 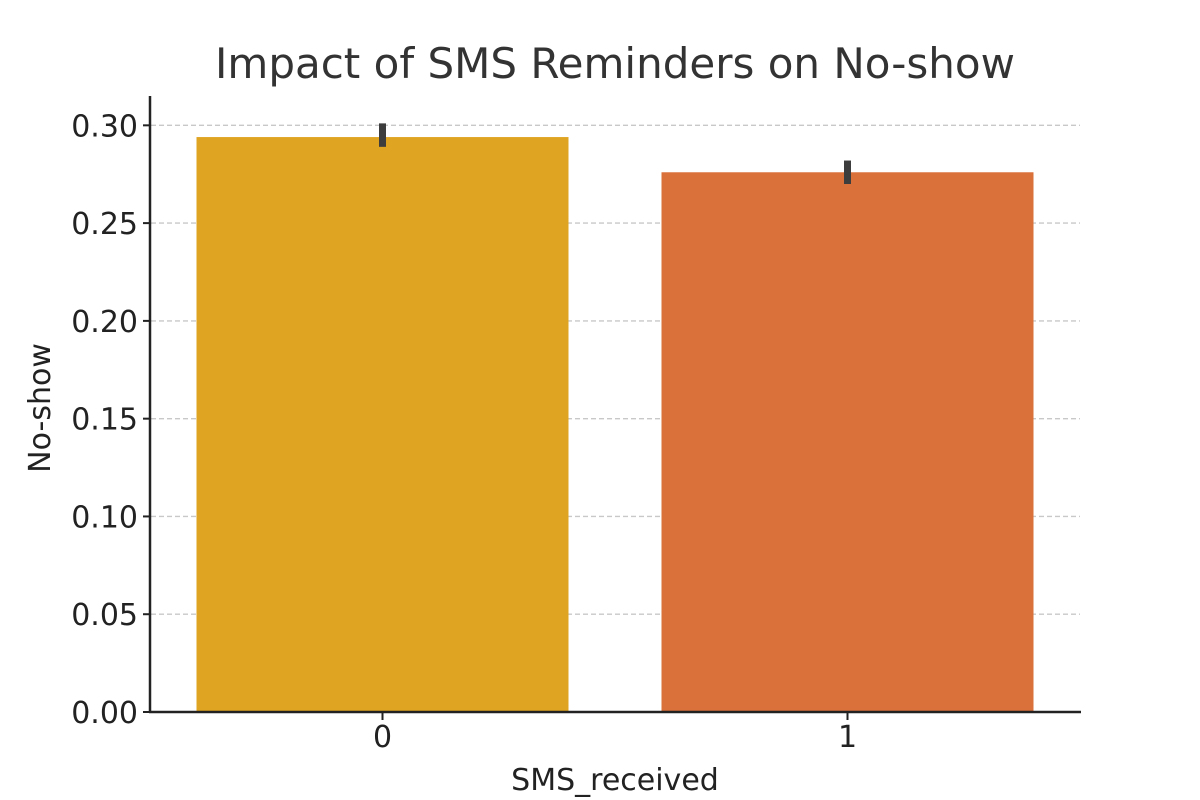 What do you see at coordinates (104, 713) in the screenshot?
I see `y-tick-label: 0.00` at bounding box center [104, 713].